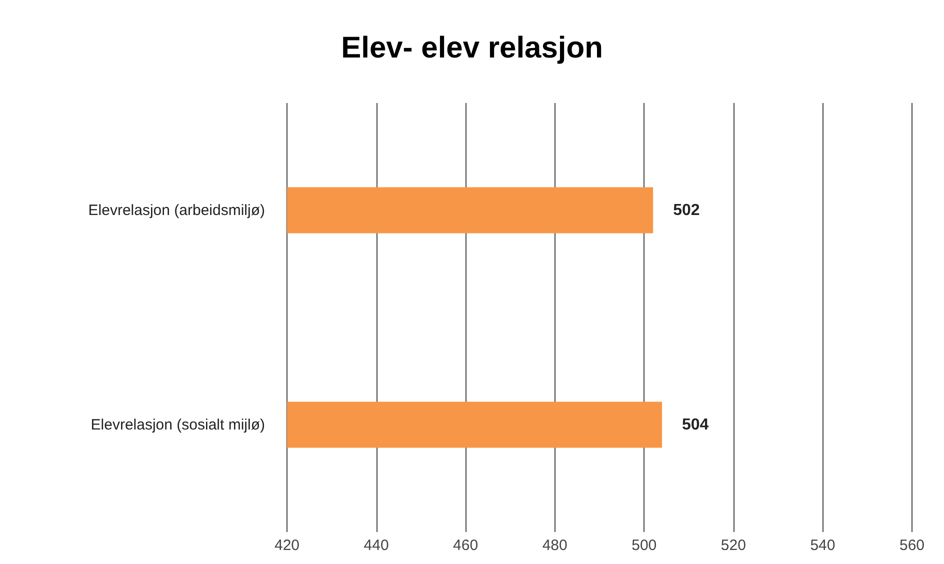  What do you see at coordinates (823, 545) in the screenshot?
I see `x-tick-label: 540` at bounding box center [823, 545].